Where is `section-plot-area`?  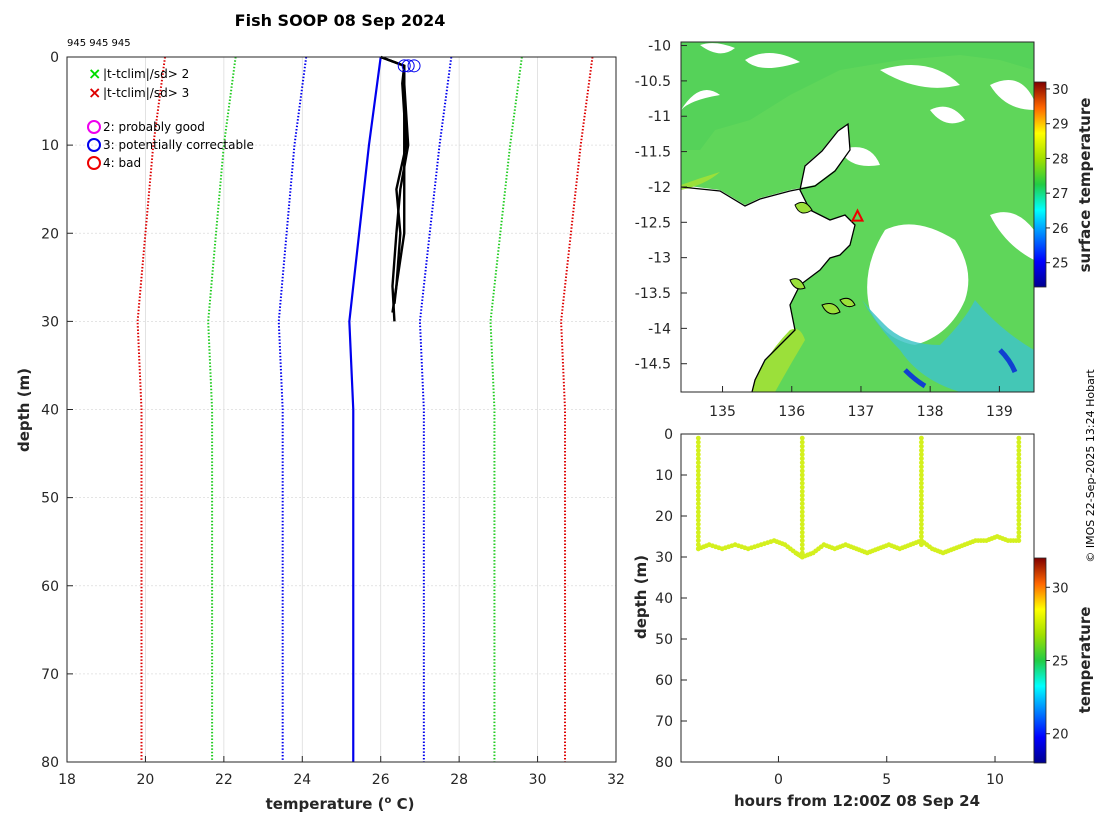 section-plot-area is located at coordinates (857, 598).